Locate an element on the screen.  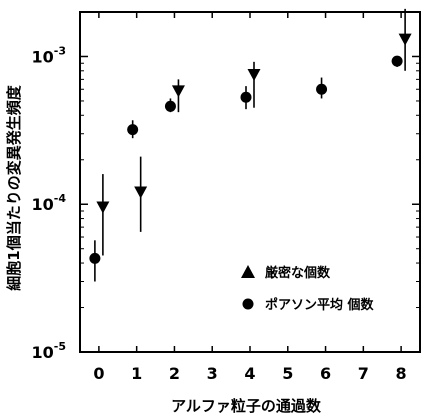
data-point-s1-p0 is located at coordinates (95, 258).